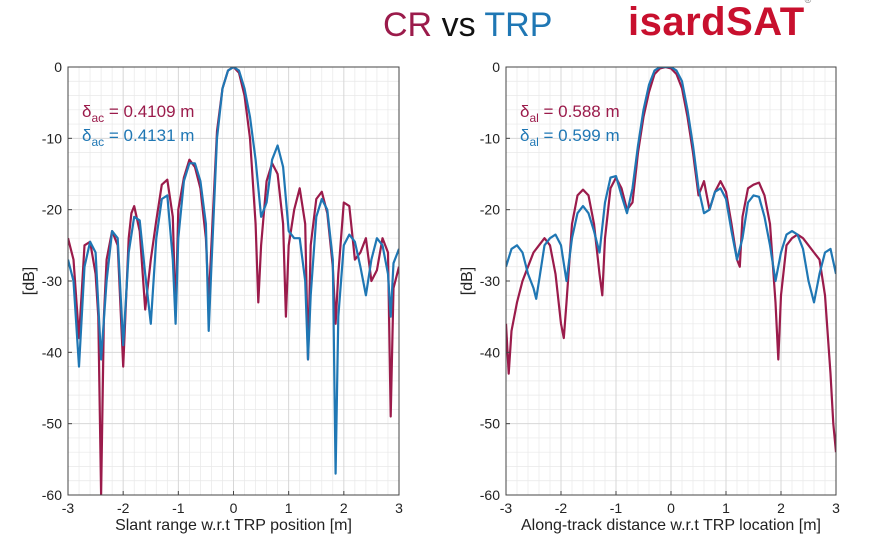 The image size is (887, 544). I want to click on resolution-value: = 0.588 m, so click(579, 111).